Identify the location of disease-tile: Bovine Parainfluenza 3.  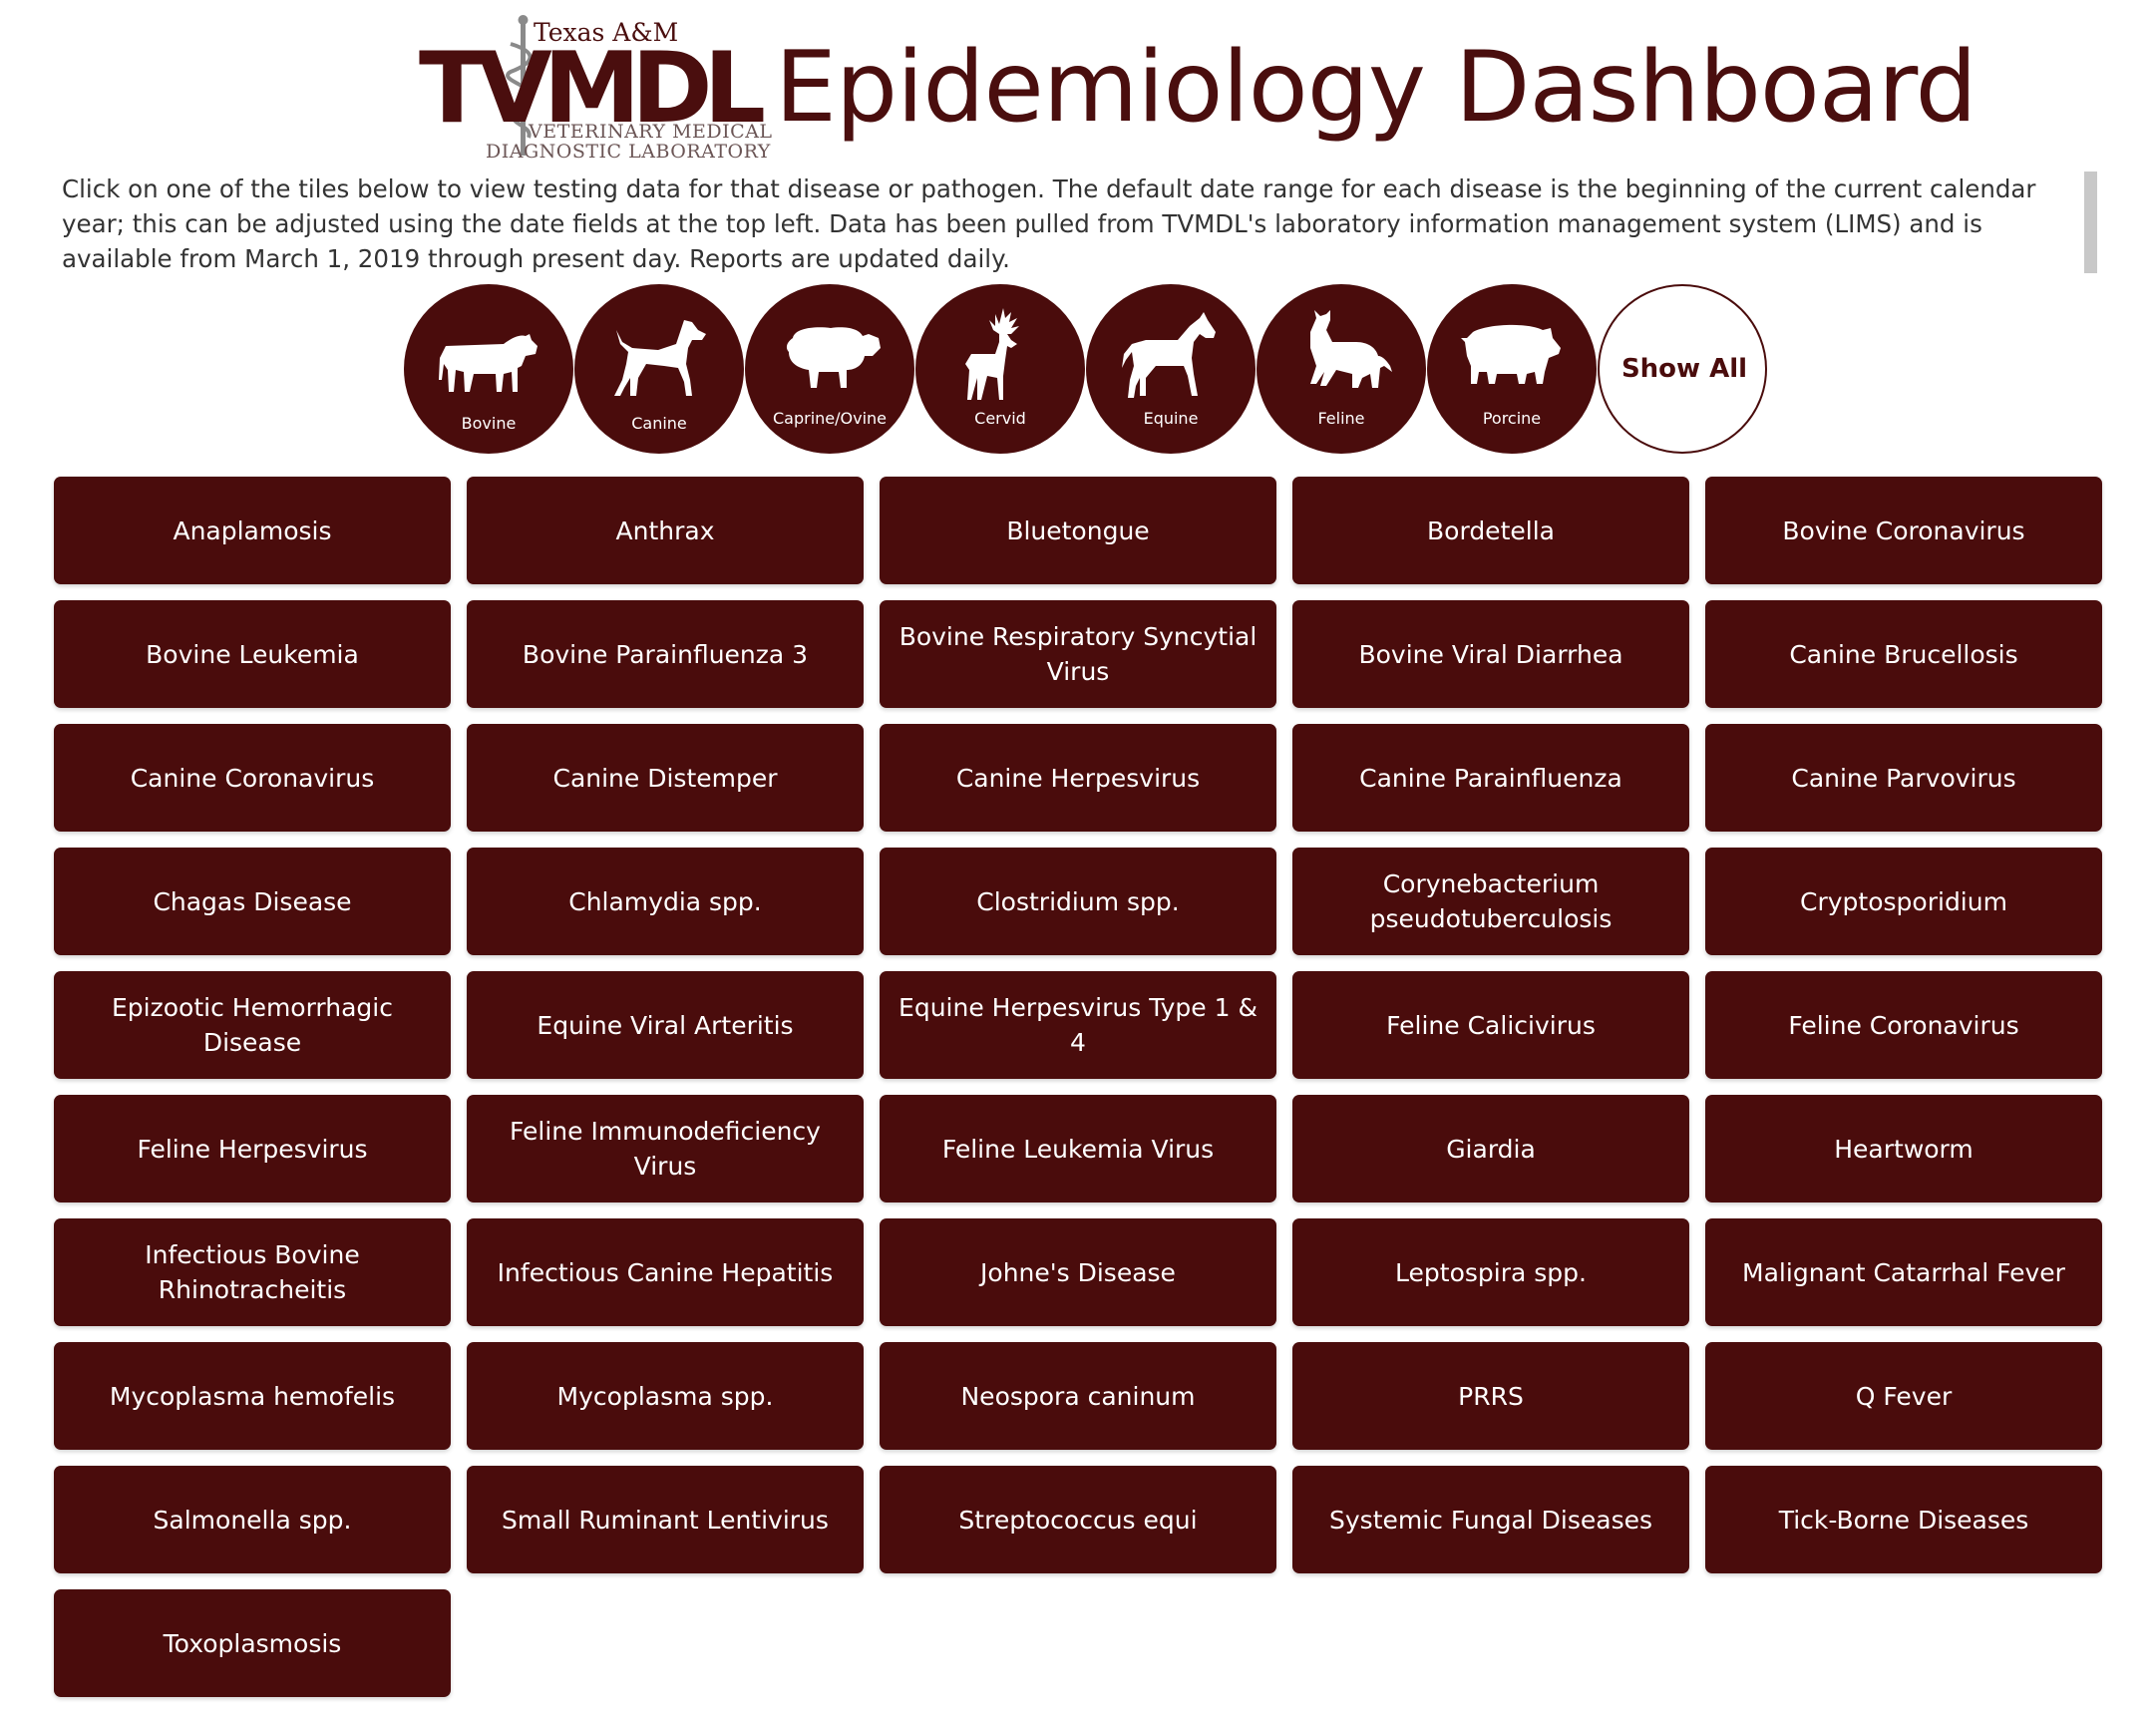
(665, 654).